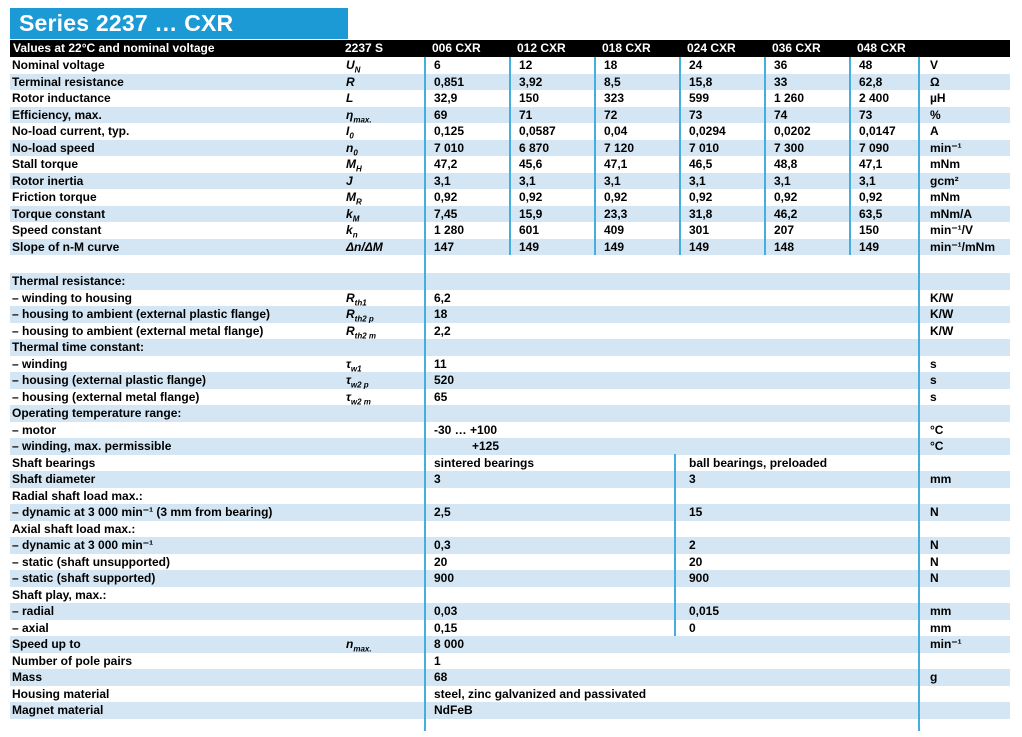  Describe the element at coordinates (456, 48) in the screenshot. I see `column-header: 006 CXR` at that location.